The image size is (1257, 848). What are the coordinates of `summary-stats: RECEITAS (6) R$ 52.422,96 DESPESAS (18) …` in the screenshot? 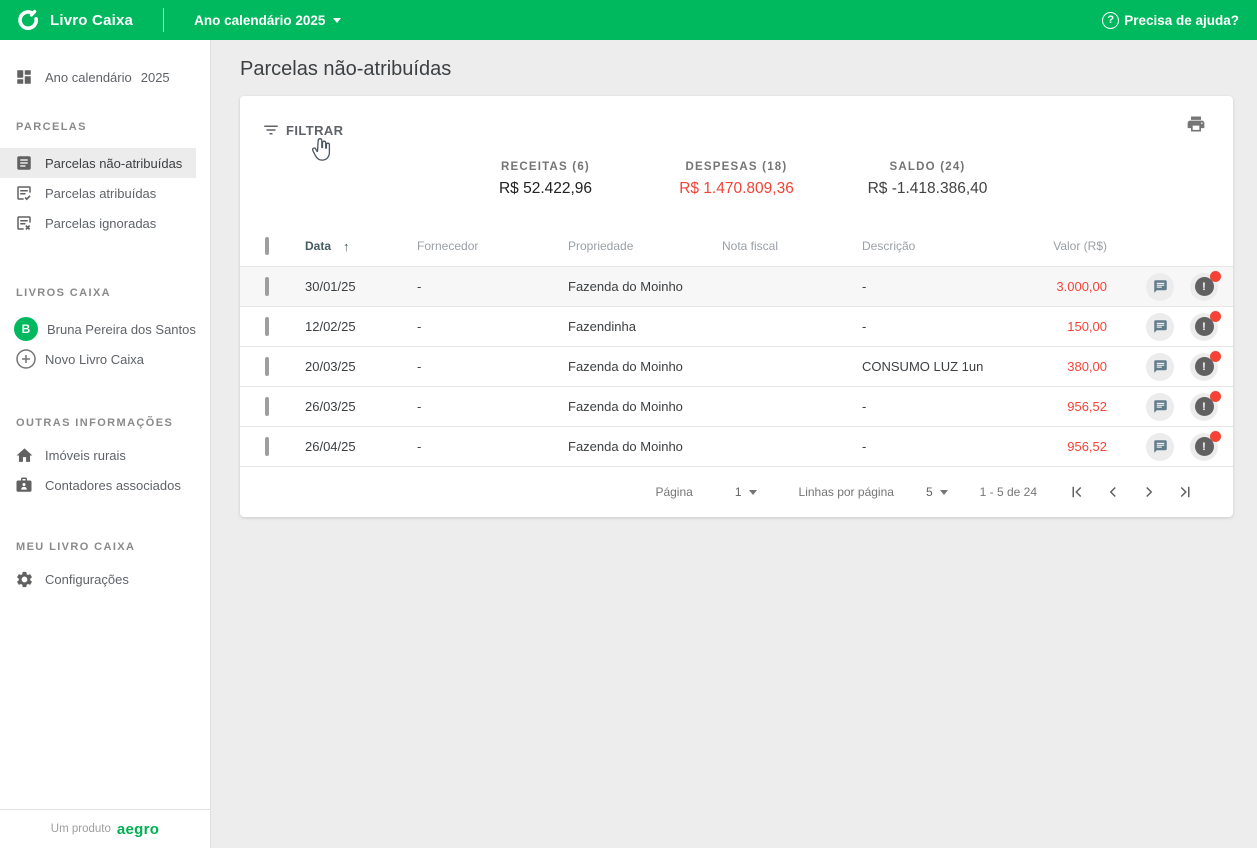 It's located at (736, 179).